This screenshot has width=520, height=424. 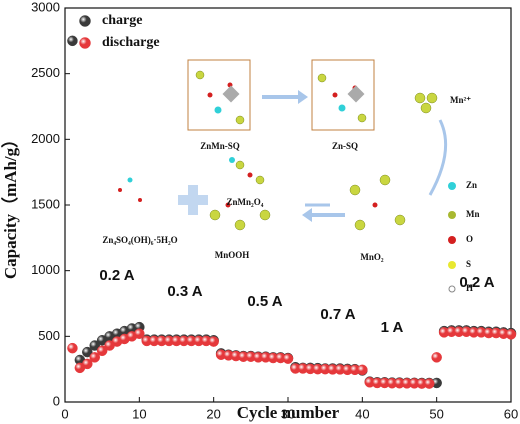 I want to click on y-axis-title: Capacity（mAh/g）, so click(x=10, y=205).